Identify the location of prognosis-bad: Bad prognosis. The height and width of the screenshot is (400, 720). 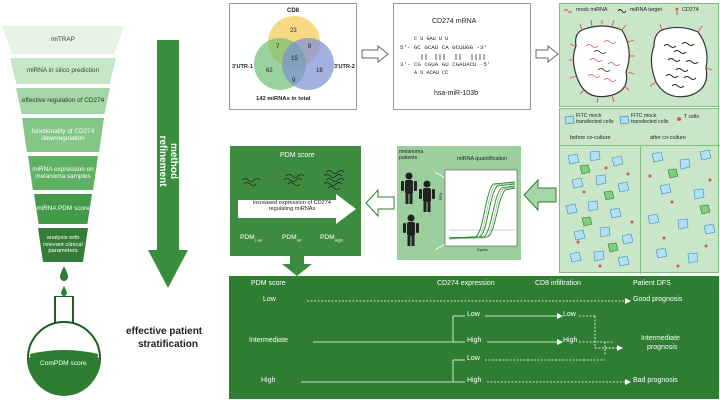
(655, 380).